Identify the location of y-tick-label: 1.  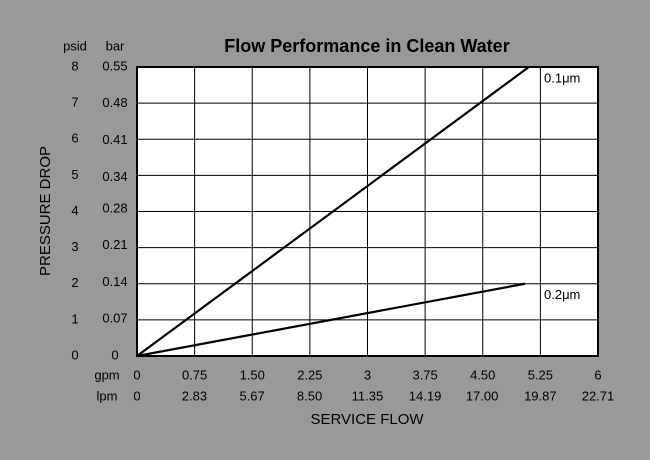
(74, 318).